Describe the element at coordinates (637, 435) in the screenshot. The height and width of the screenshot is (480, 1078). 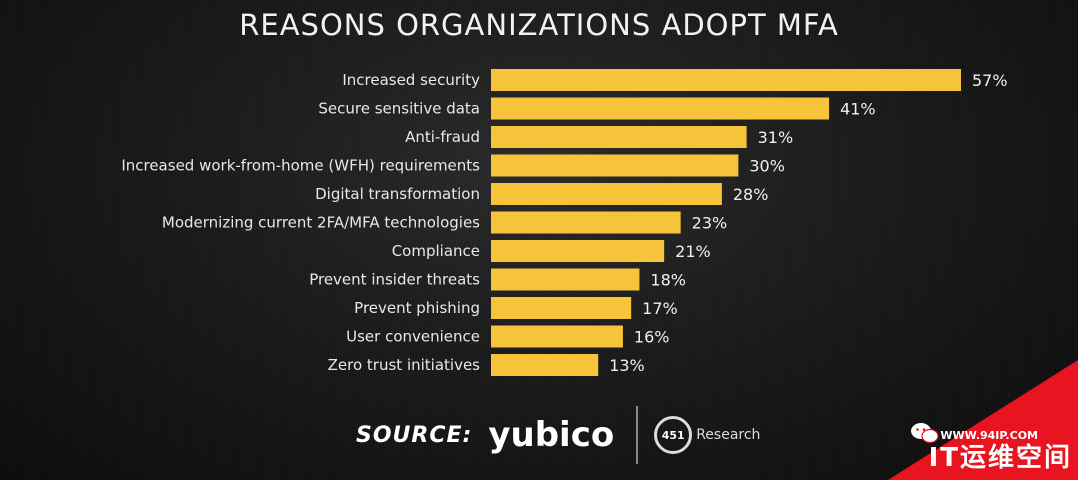
I see `source-divider` at that location.